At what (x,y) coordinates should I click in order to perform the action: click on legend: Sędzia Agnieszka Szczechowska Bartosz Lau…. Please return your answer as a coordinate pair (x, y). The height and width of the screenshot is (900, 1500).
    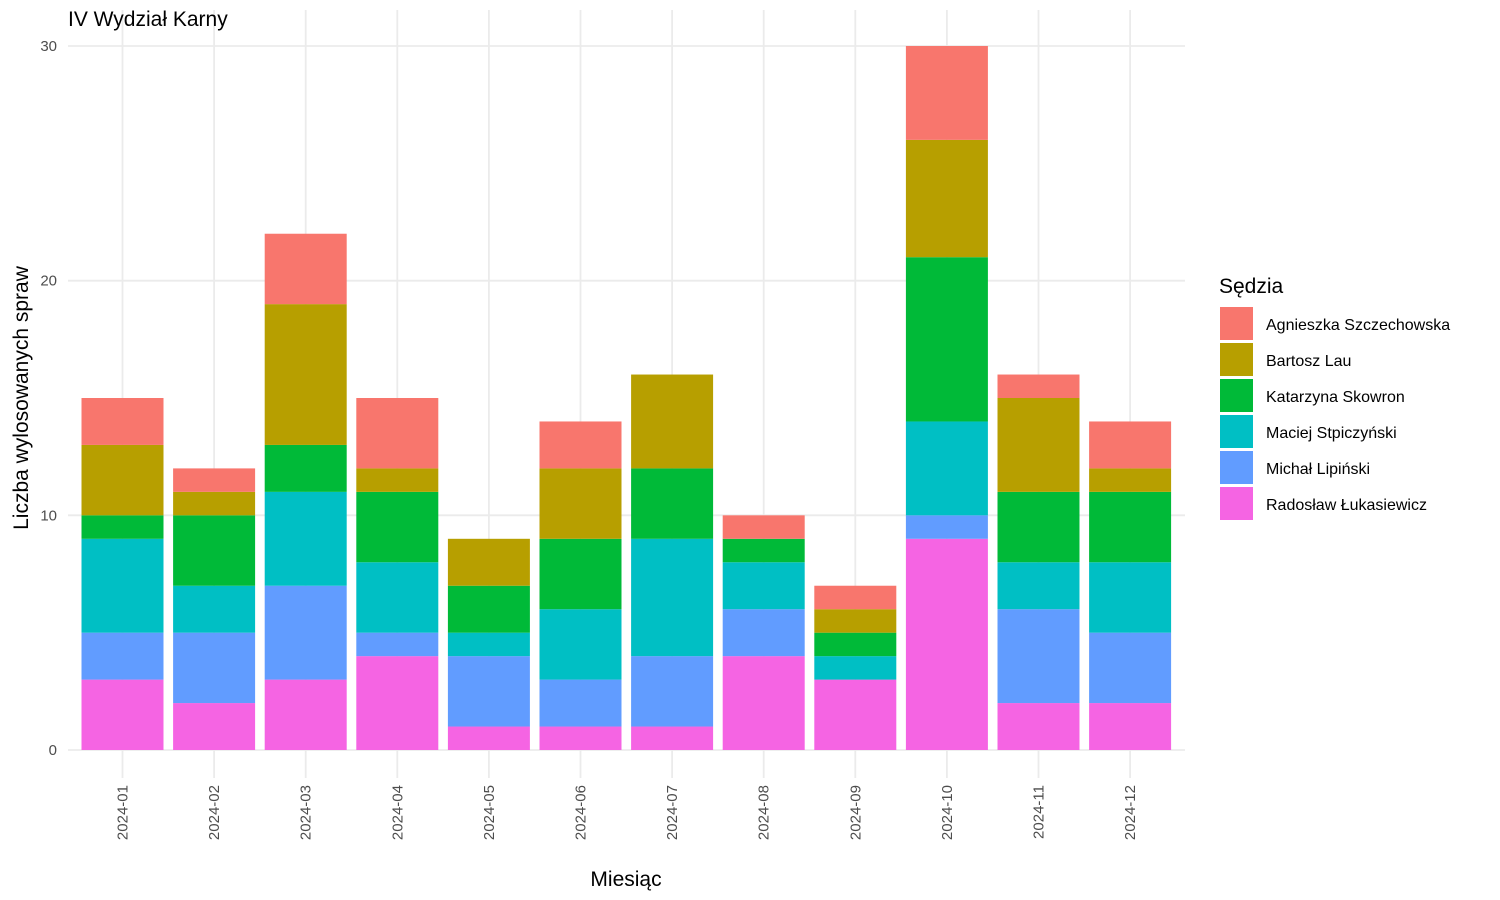
    Looking at the image, I should click on (1334, 397).